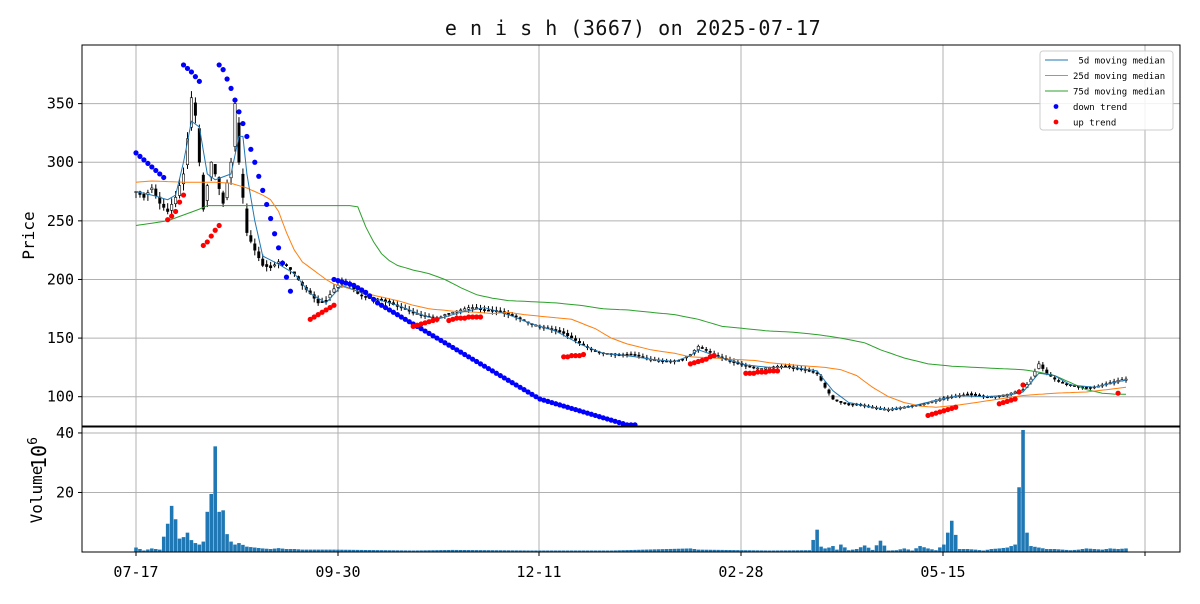  Describe the element at coordinates (1119, 62) in the screenshot. I see `legend-label: 5d moving median` at that location.